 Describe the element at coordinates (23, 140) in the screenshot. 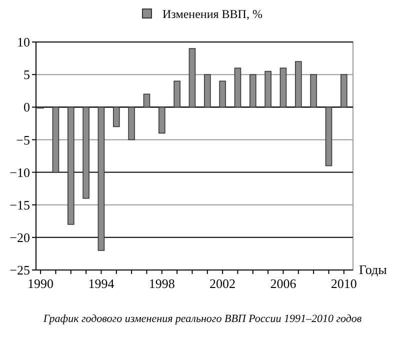

I see `y-tick-label: −5` at that location.